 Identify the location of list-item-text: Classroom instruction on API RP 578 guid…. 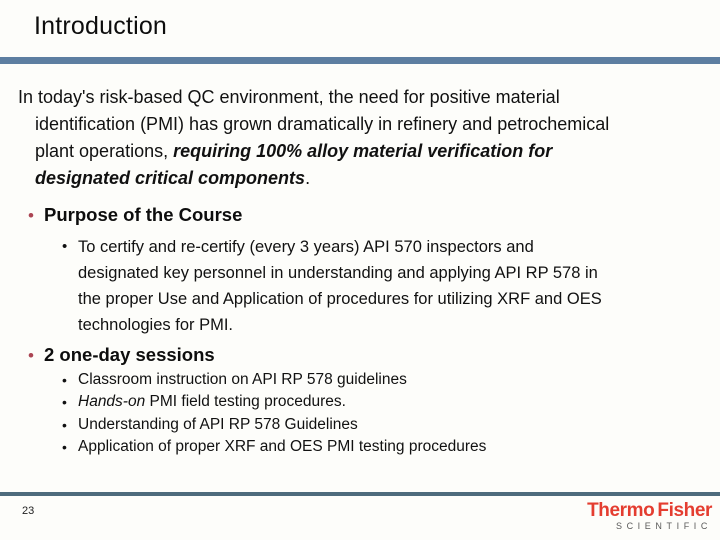
(242, 379).